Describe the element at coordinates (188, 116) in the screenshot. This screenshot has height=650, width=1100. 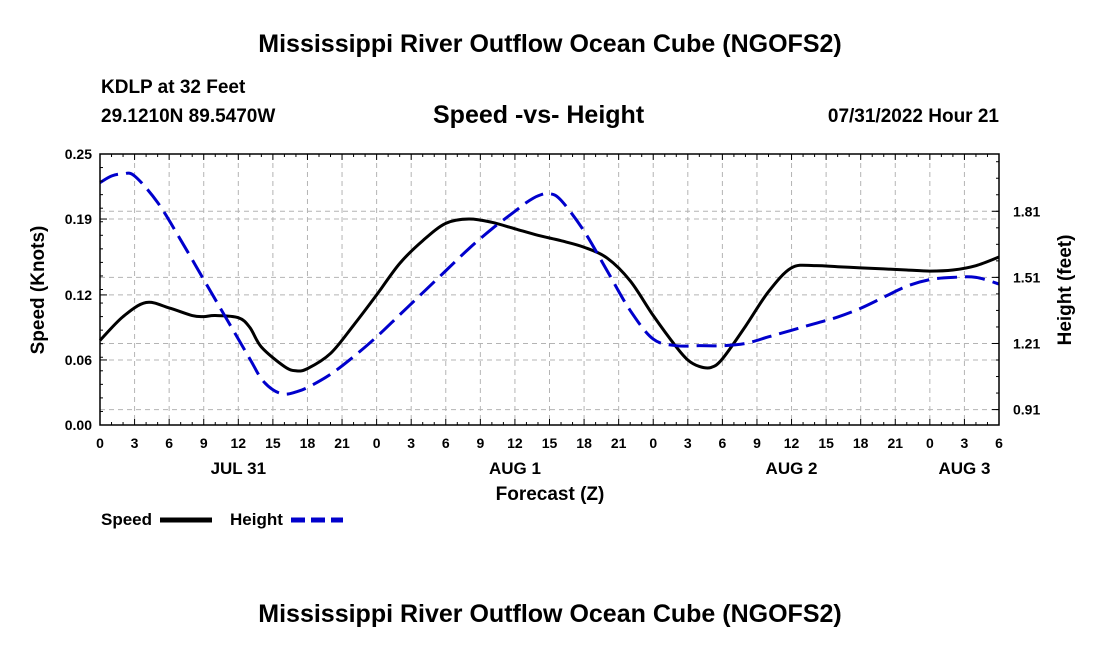
I see `station-coordinates: 29.1210N 89.5470W` at that location.